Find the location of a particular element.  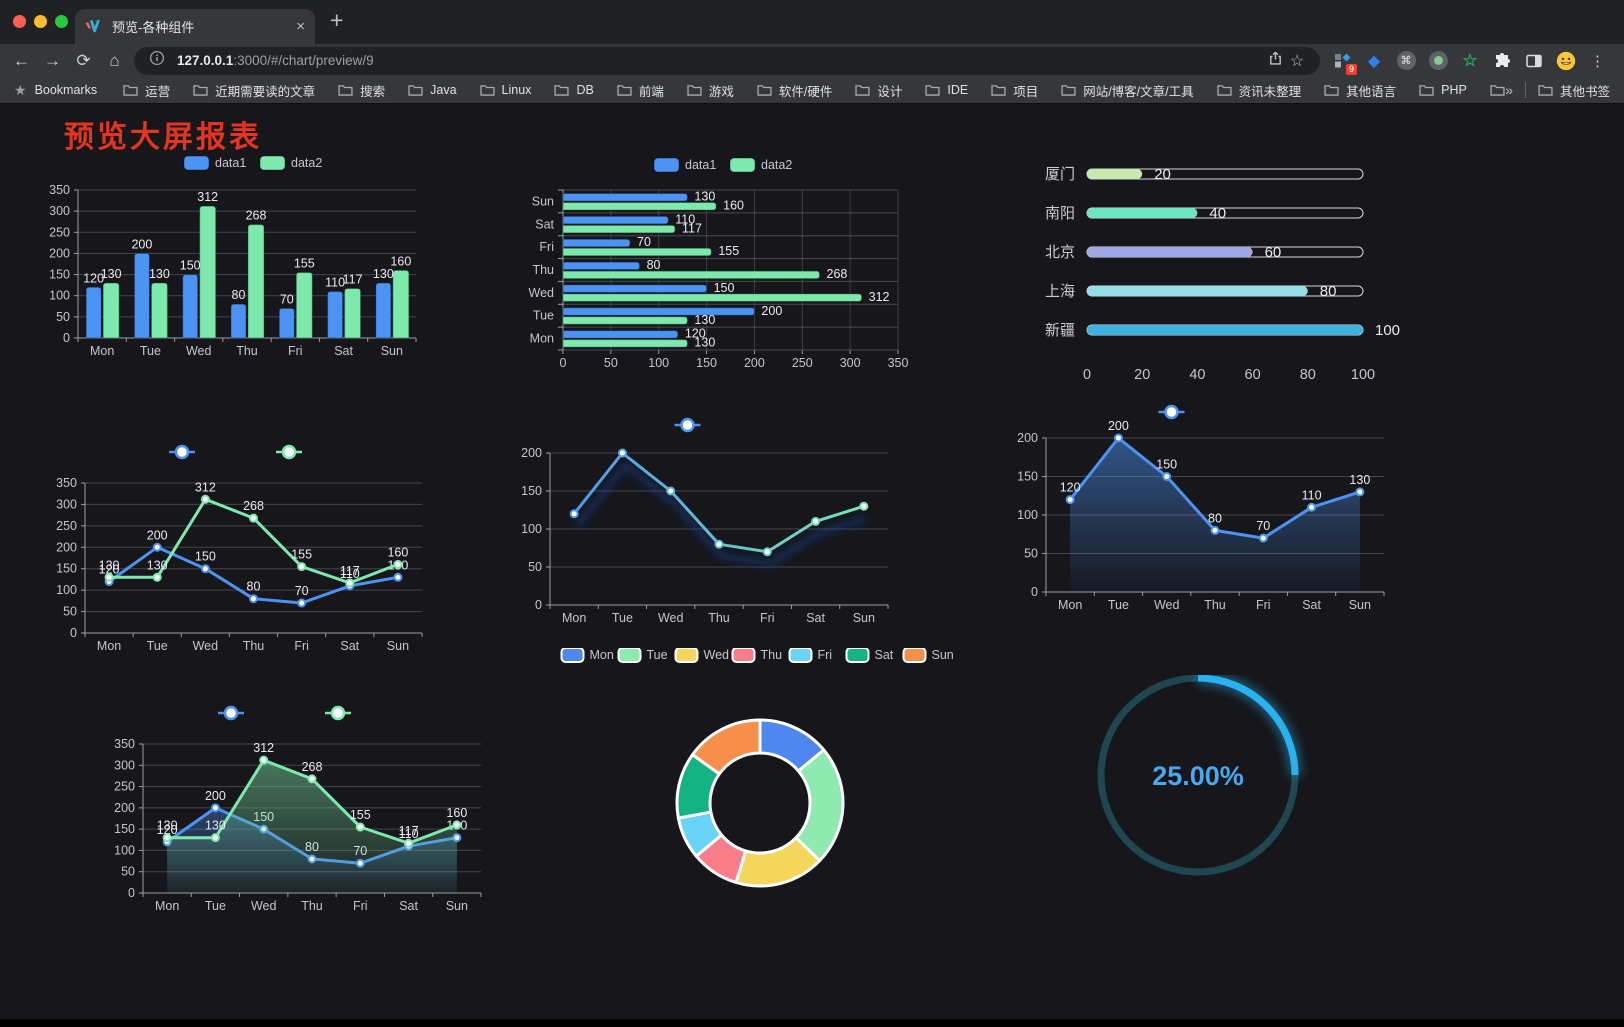

svg-text: 新疆 is located at coordinates (1060, 330).